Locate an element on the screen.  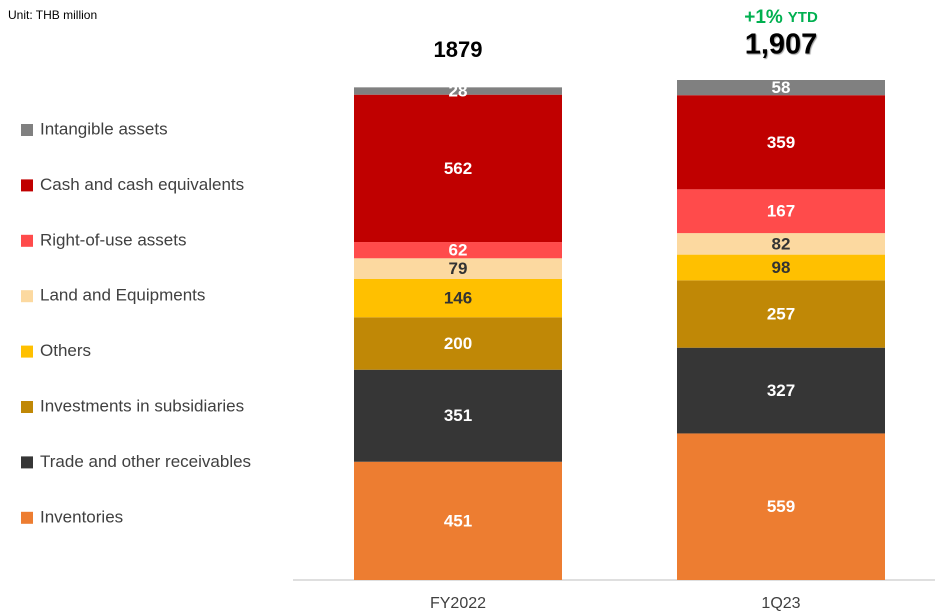
value-label: 82 is located at coordinates (781, 243).